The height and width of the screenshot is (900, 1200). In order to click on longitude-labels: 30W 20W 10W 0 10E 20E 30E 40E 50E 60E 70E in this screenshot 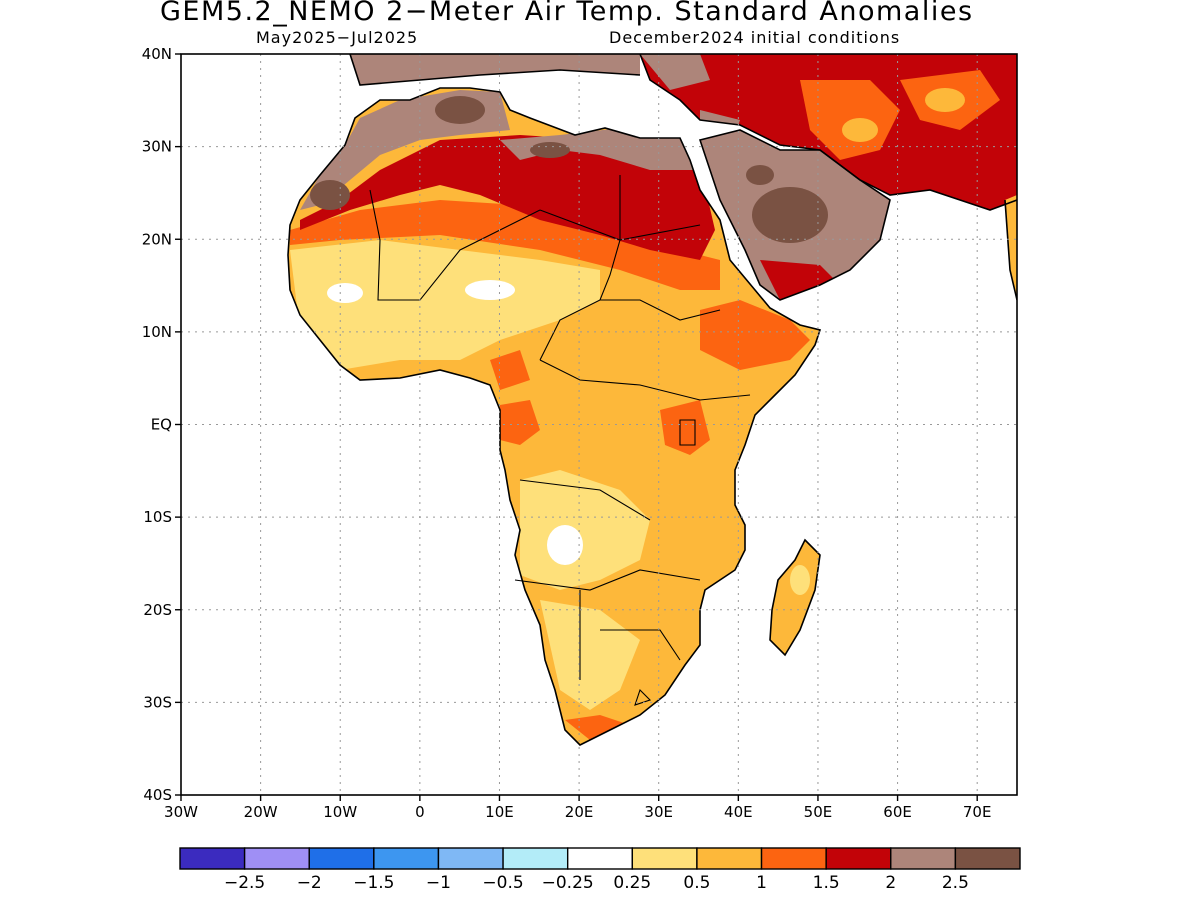, I will do `click(577, 812)`.